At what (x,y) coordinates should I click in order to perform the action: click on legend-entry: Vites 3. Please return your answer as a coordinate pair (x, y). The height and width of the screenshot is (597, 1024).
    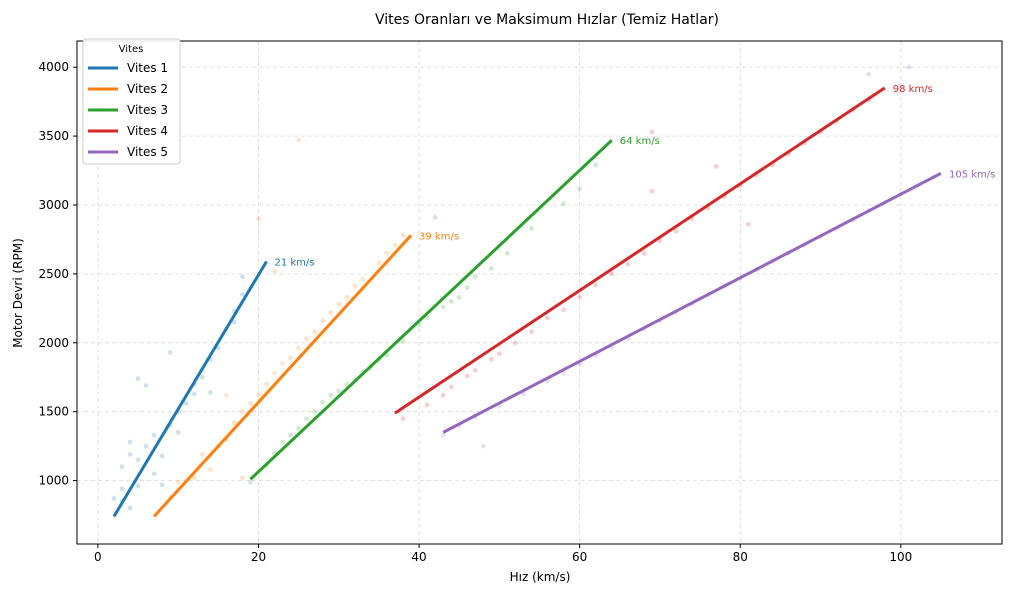
    Looking at the image, I should click on (147, 110).